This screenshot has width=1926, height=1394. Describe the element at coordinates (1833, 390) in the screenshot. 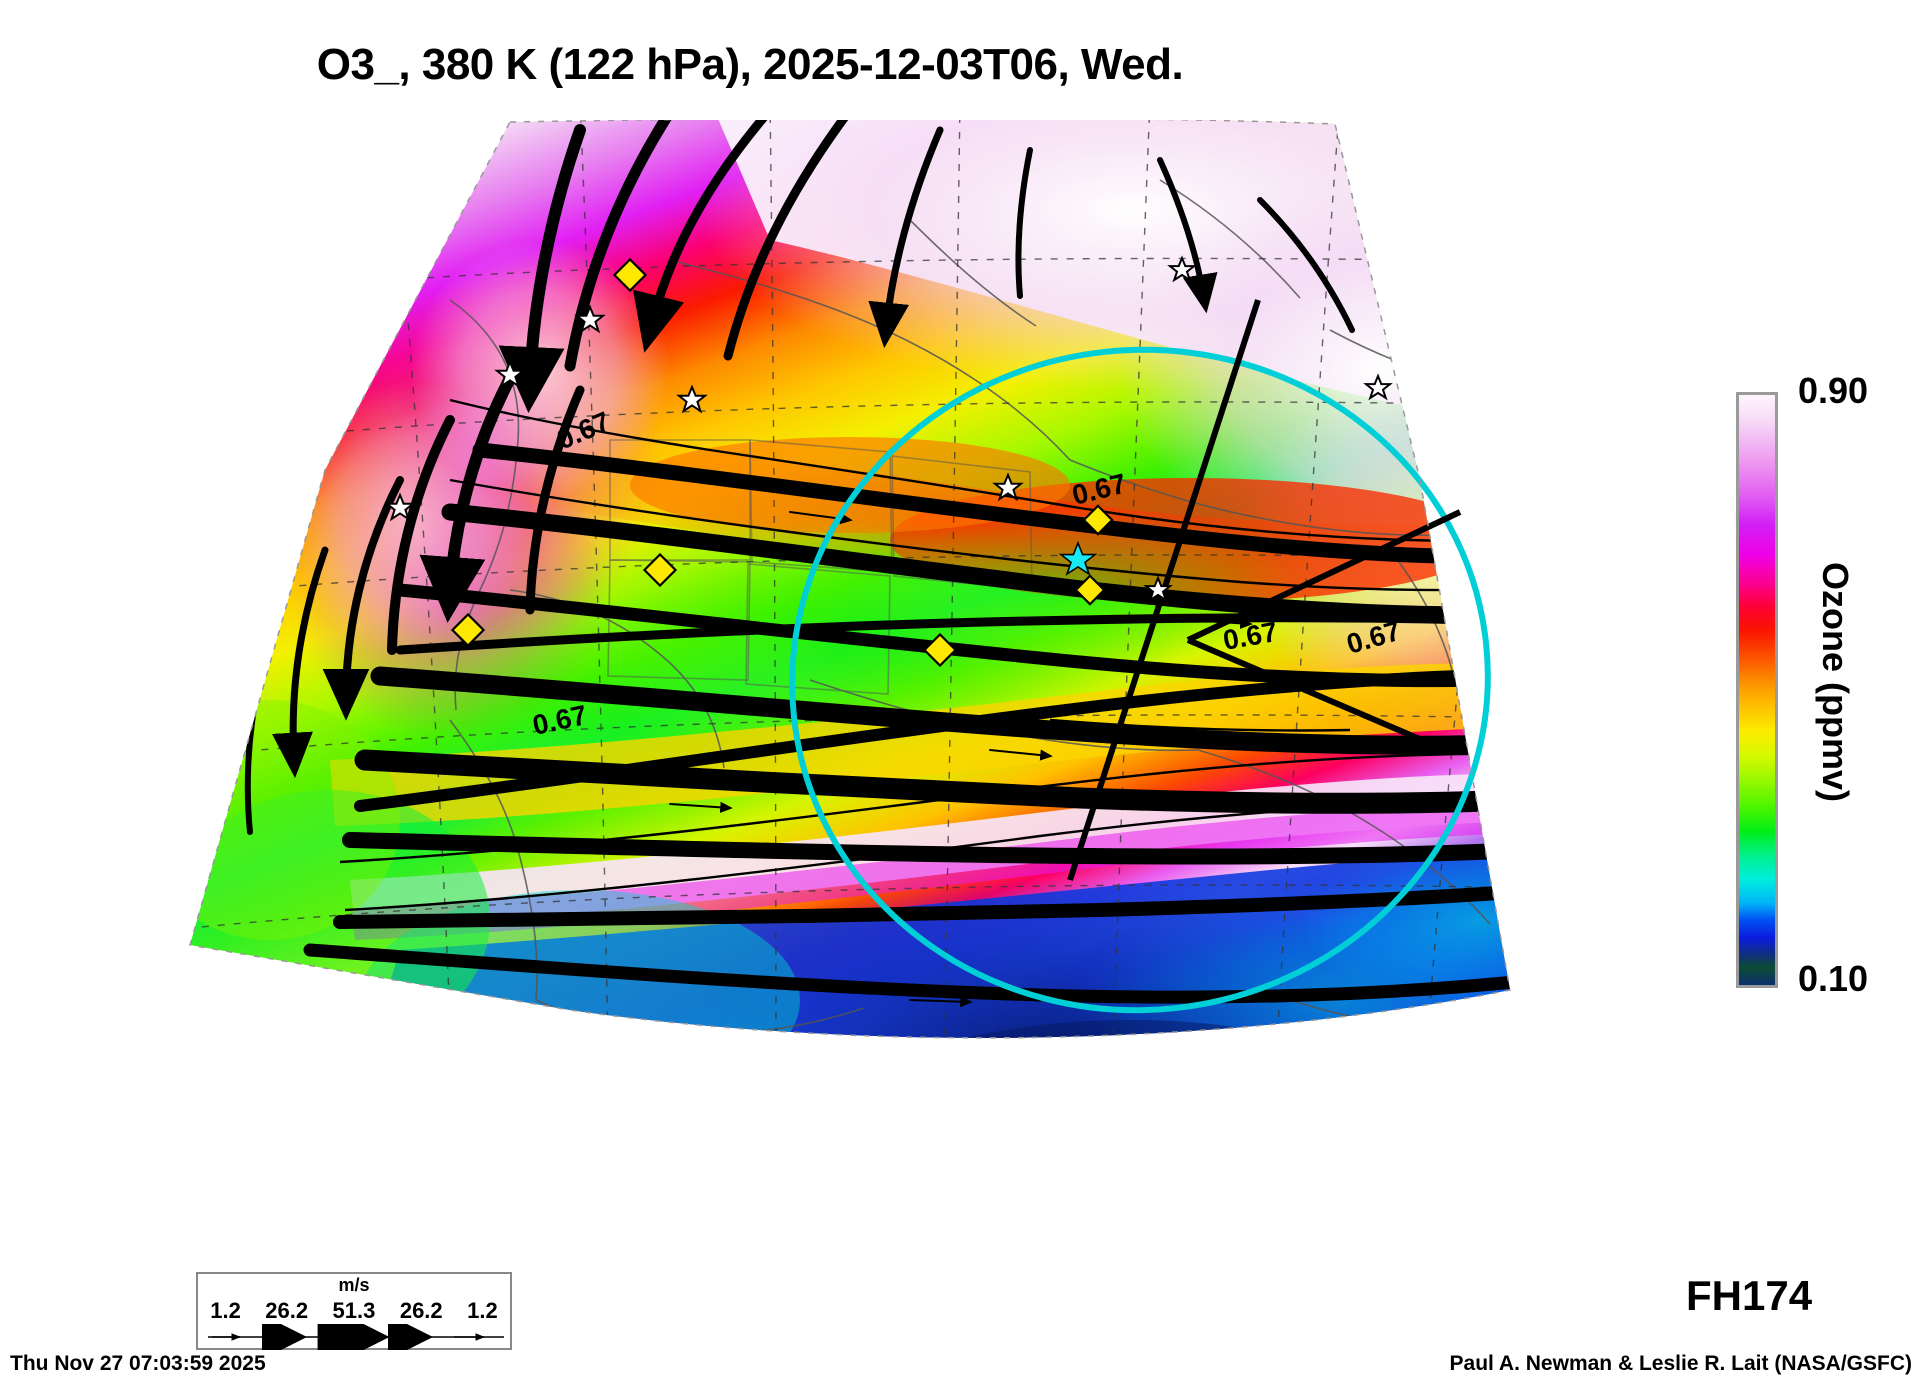

I see `colorbar-max-label: 0.90` at that location.